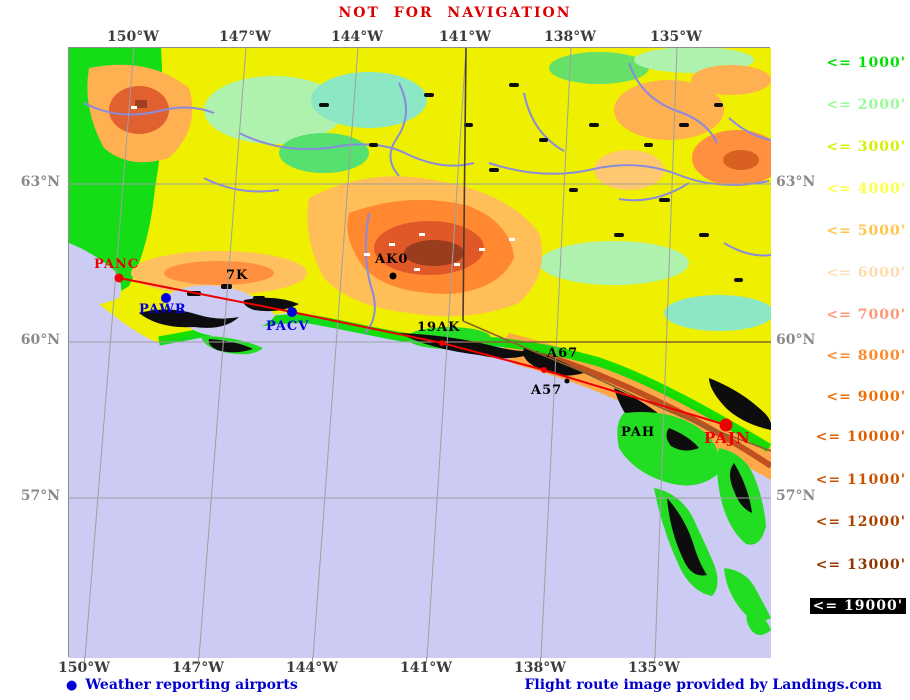  I want to click on weather-airport-legend: ● Weather reporting airports, so click(182, 685).